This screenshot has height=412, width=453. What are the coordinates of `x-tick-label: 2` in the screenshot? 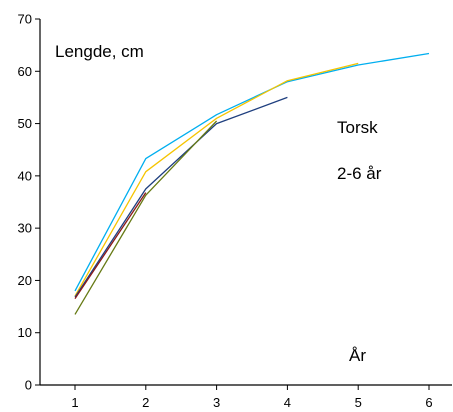 It's located at (145, 402).